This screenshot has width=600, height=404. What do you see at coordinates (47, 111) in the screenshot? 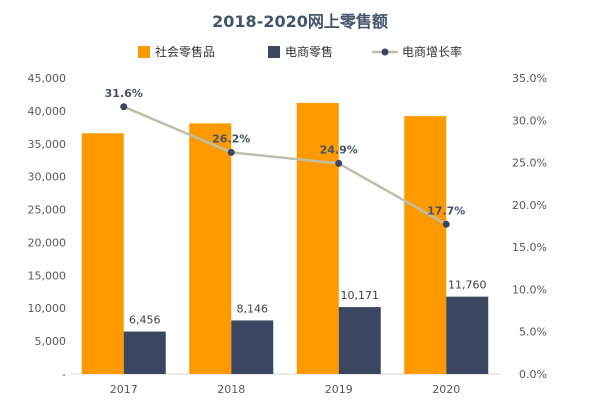
I see `y-left-tick-label: 40,000` at bounding box center [47, 111].